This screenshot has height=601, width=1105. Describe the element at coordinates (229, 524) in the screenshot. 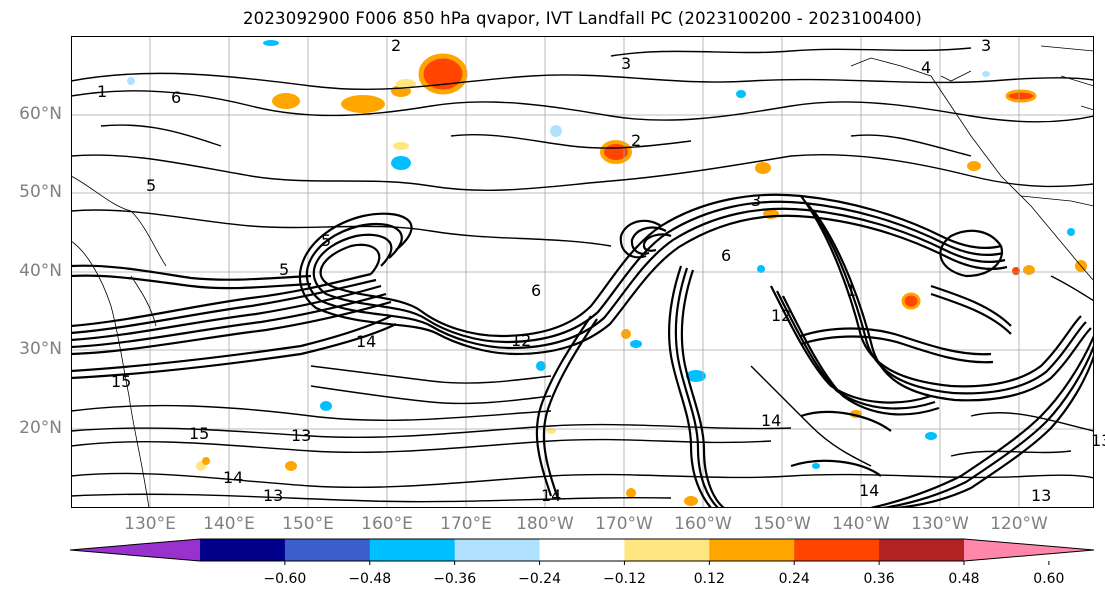

I see `lon-label-140e: 140°E` at that location.